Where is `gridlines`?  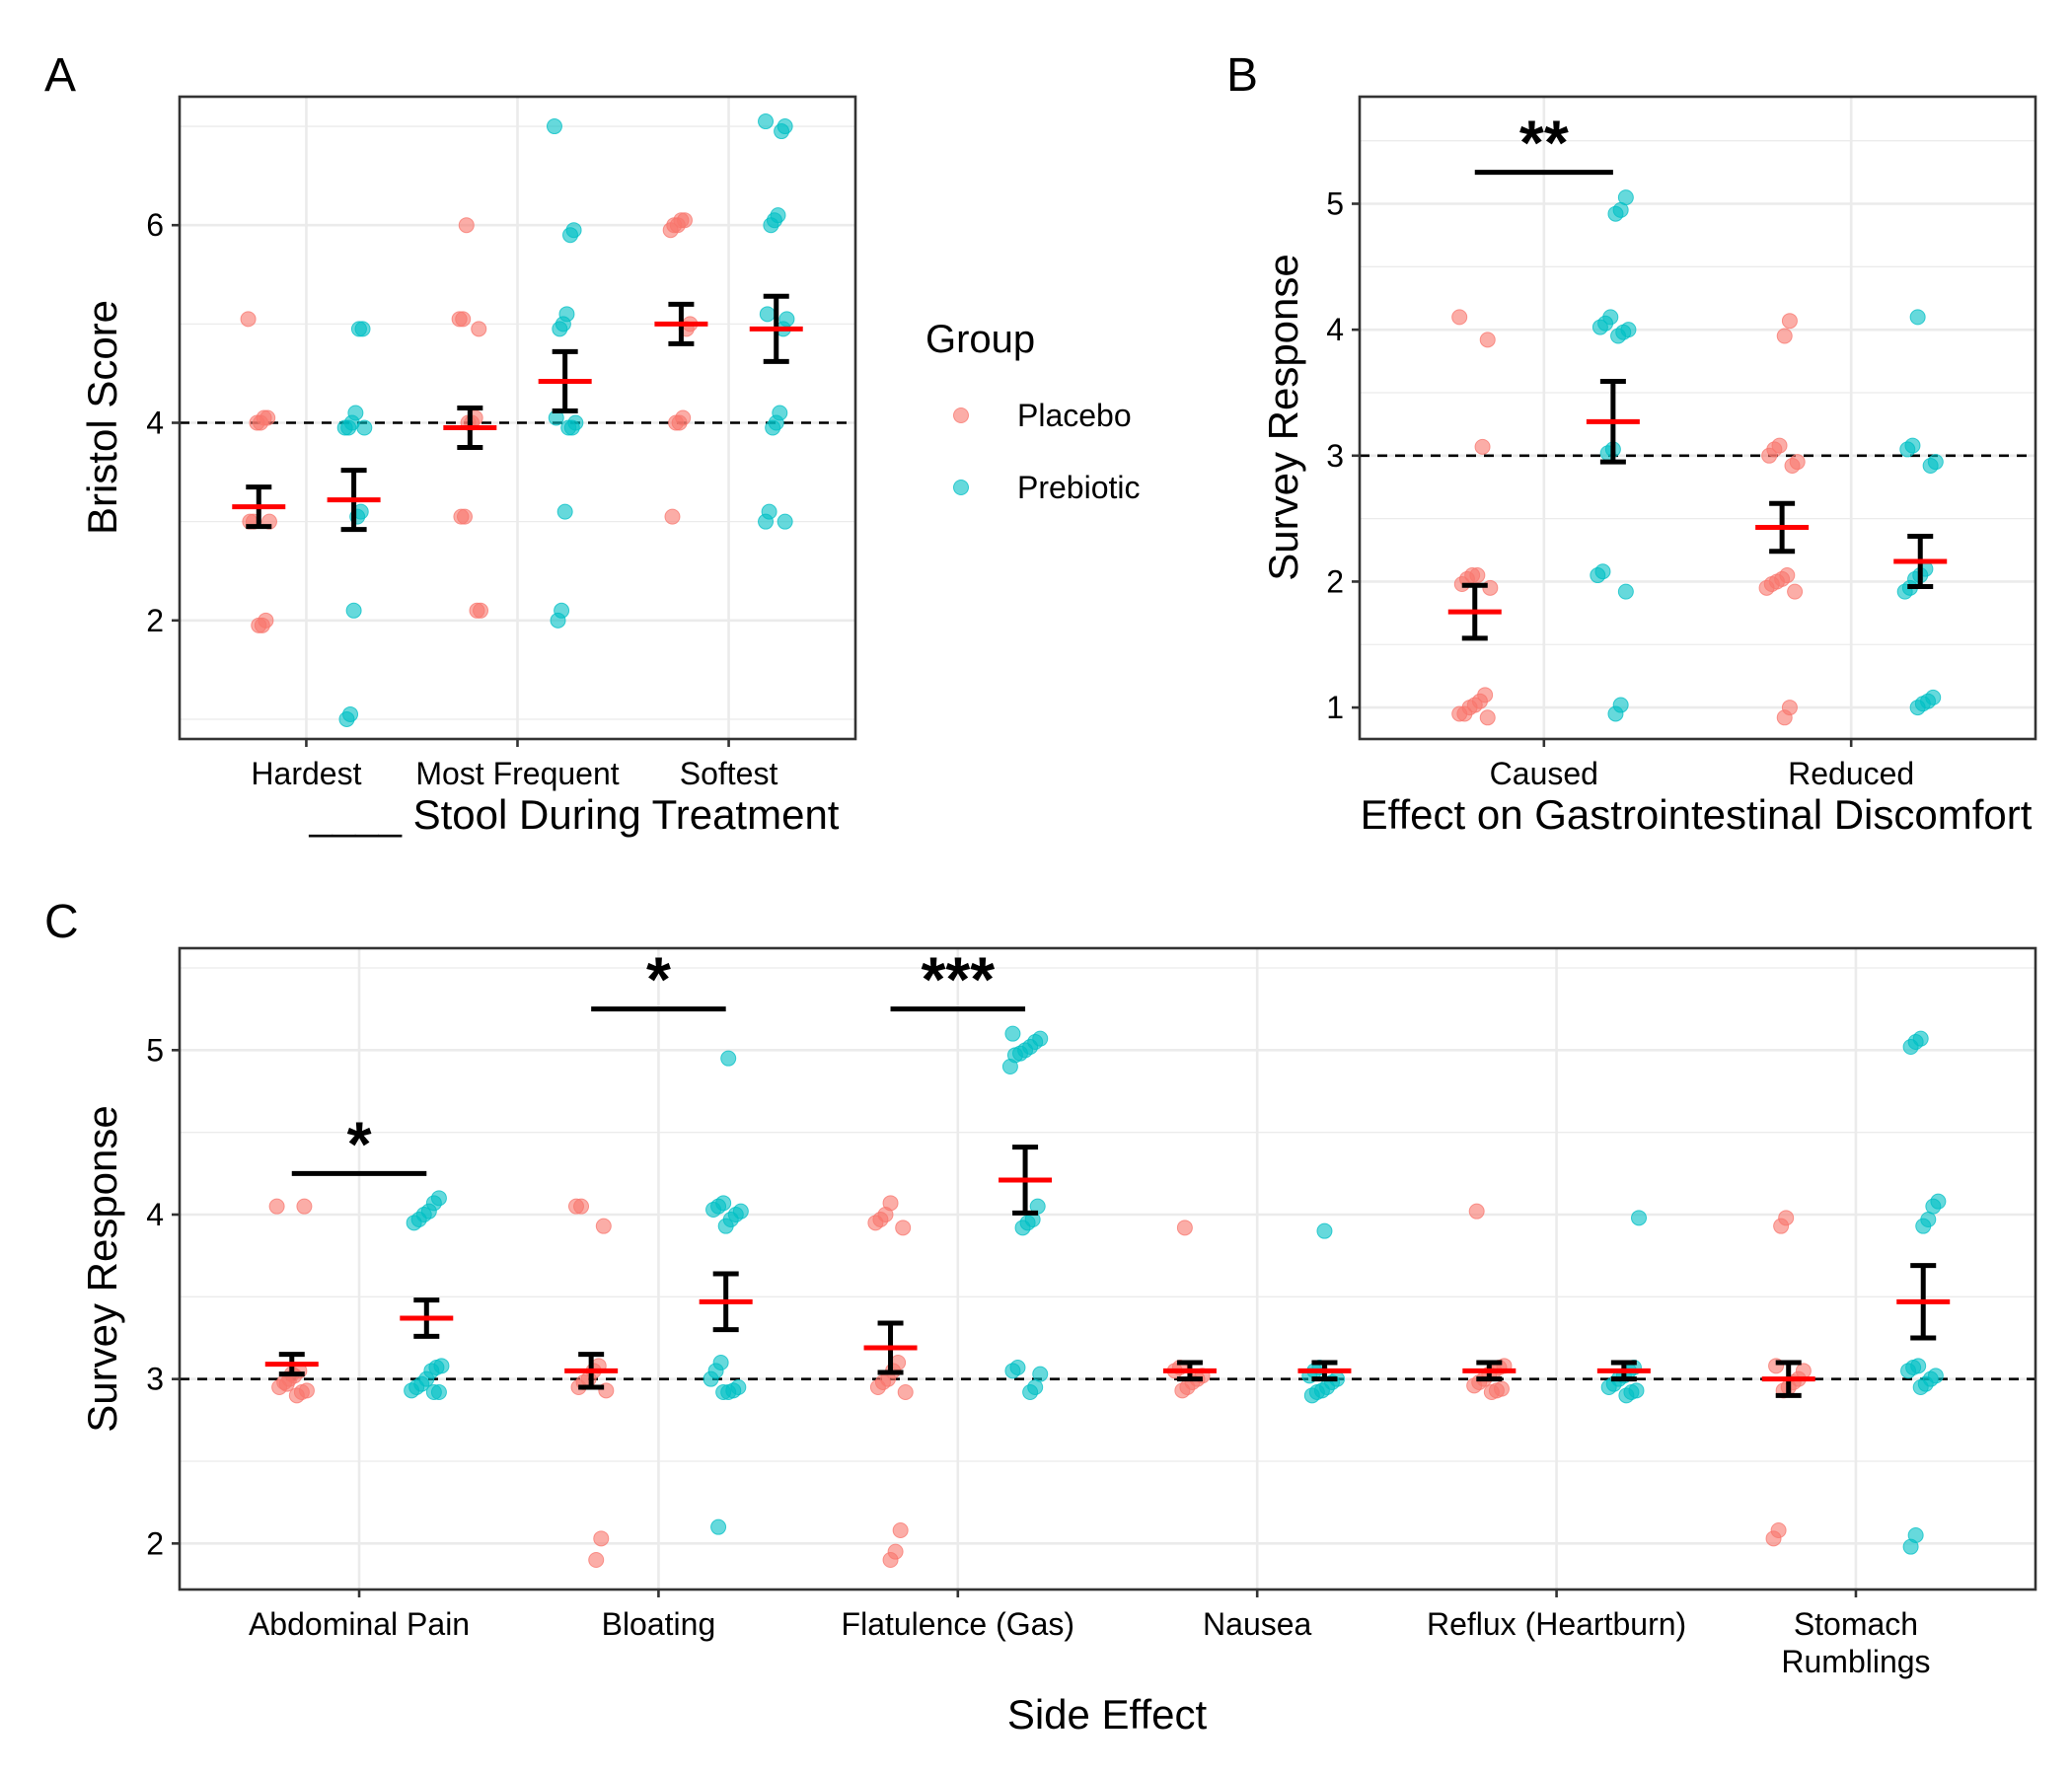
gridlines is located at coordinates (1698, 418).